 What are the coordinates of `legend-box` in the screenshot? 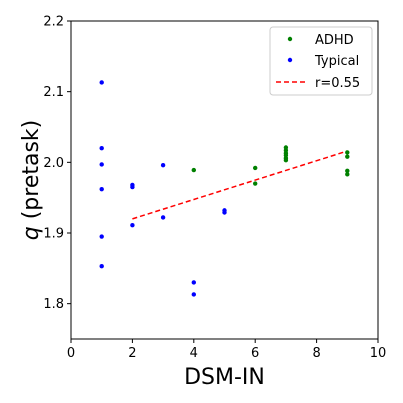 It's located at (321, 61).